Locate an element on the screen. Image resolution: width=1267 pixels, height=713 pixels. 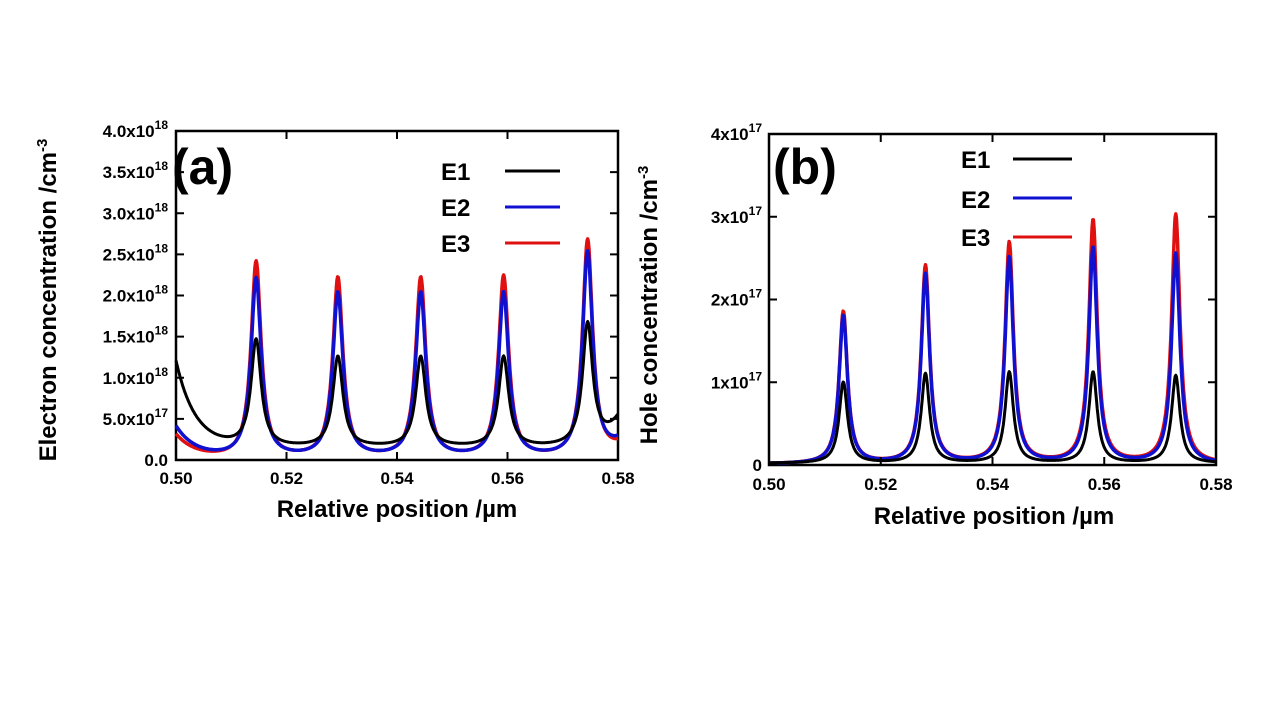
panel-label-a: (a) is located at coordinates (202, 167).